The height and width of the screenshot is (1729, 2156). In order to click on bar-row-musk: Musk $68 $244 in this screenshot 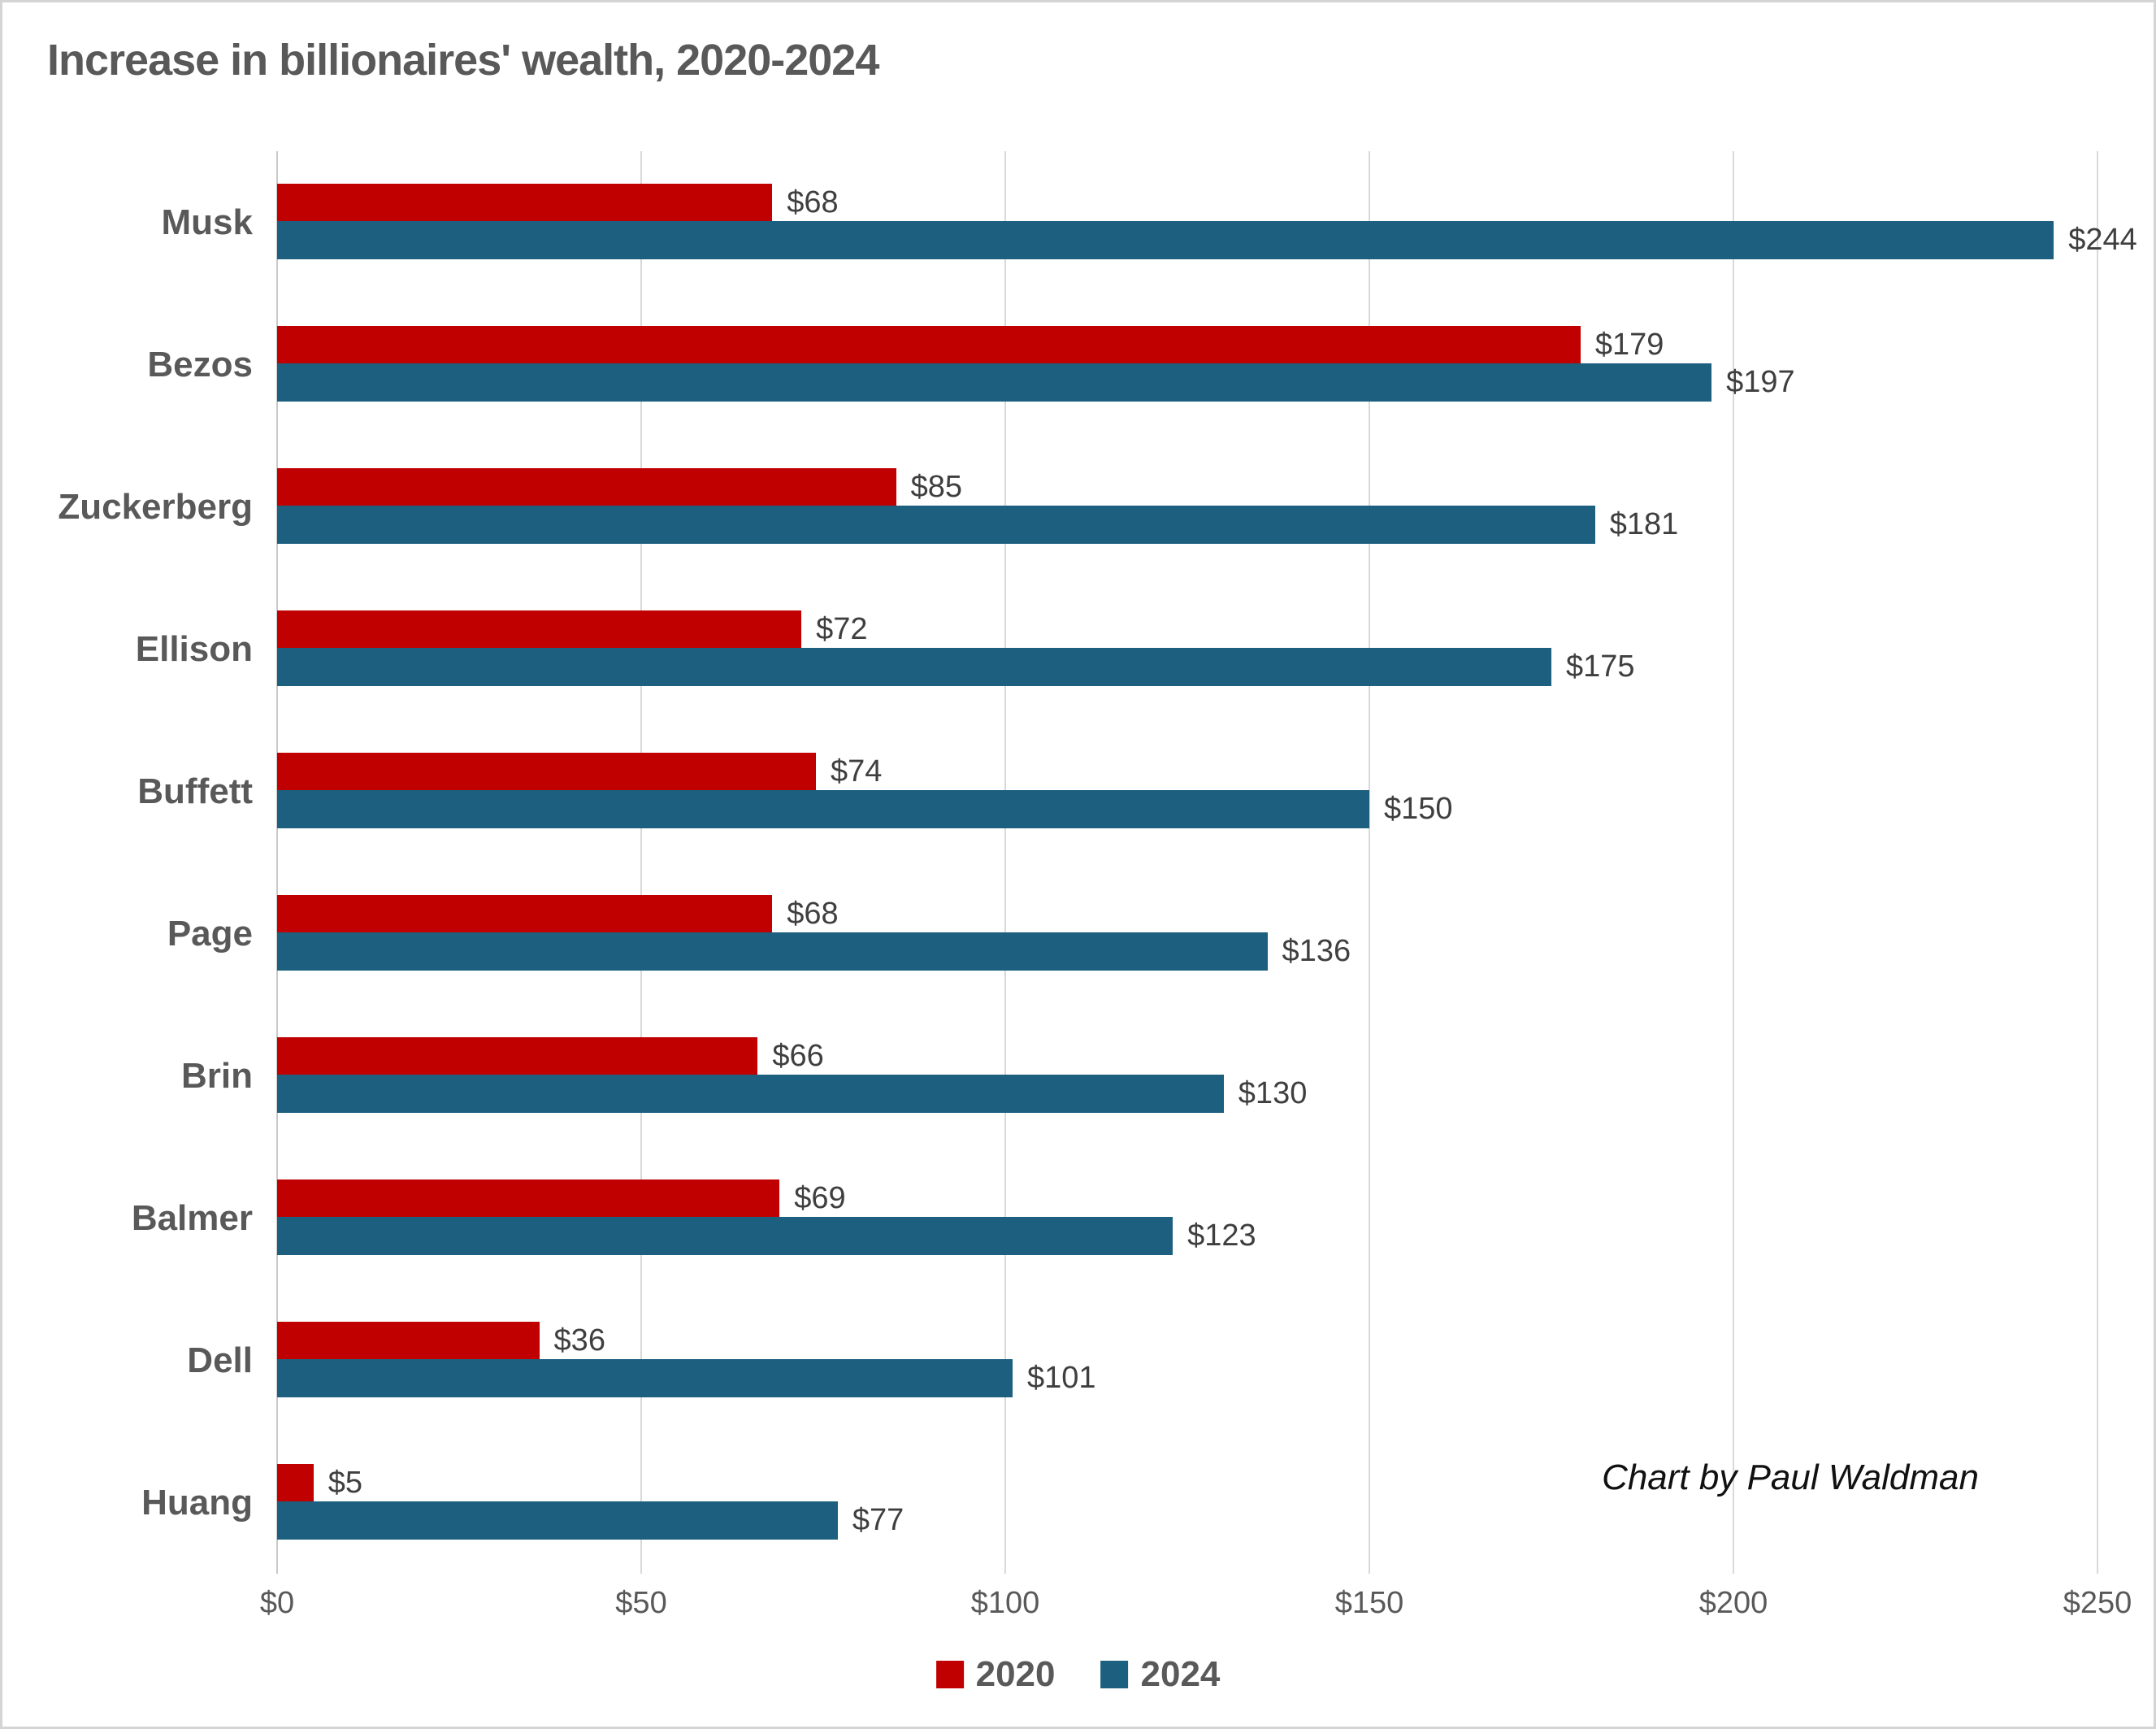, I will do `click(1149, 222)`.